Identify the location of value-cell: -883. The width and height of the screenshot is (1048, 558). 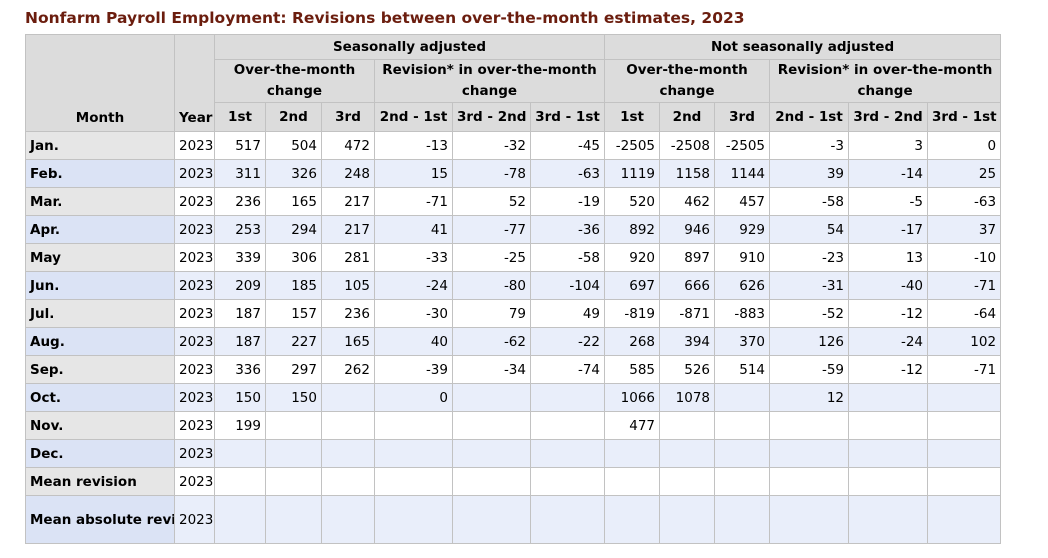
(742, 313).